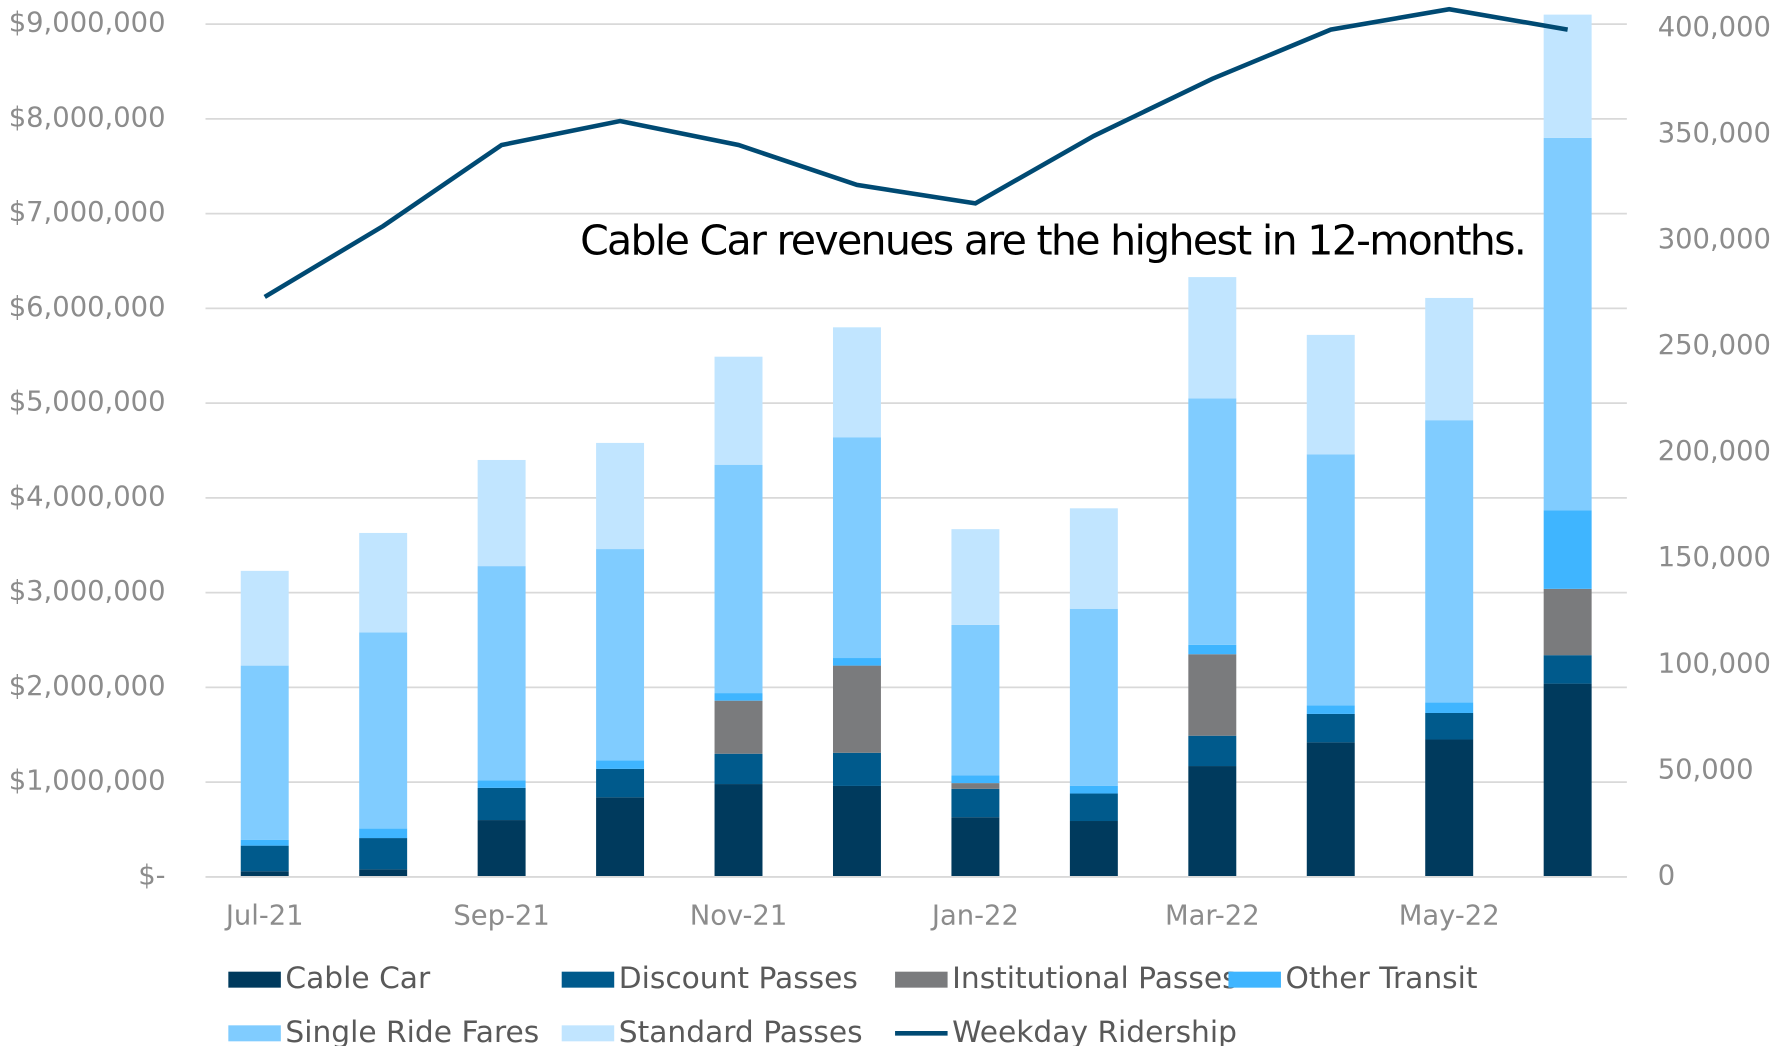 The width and height of the screenshot is (1781, 1050). I want to click on y2-tick-label: 400,000, so click(1714, 27).